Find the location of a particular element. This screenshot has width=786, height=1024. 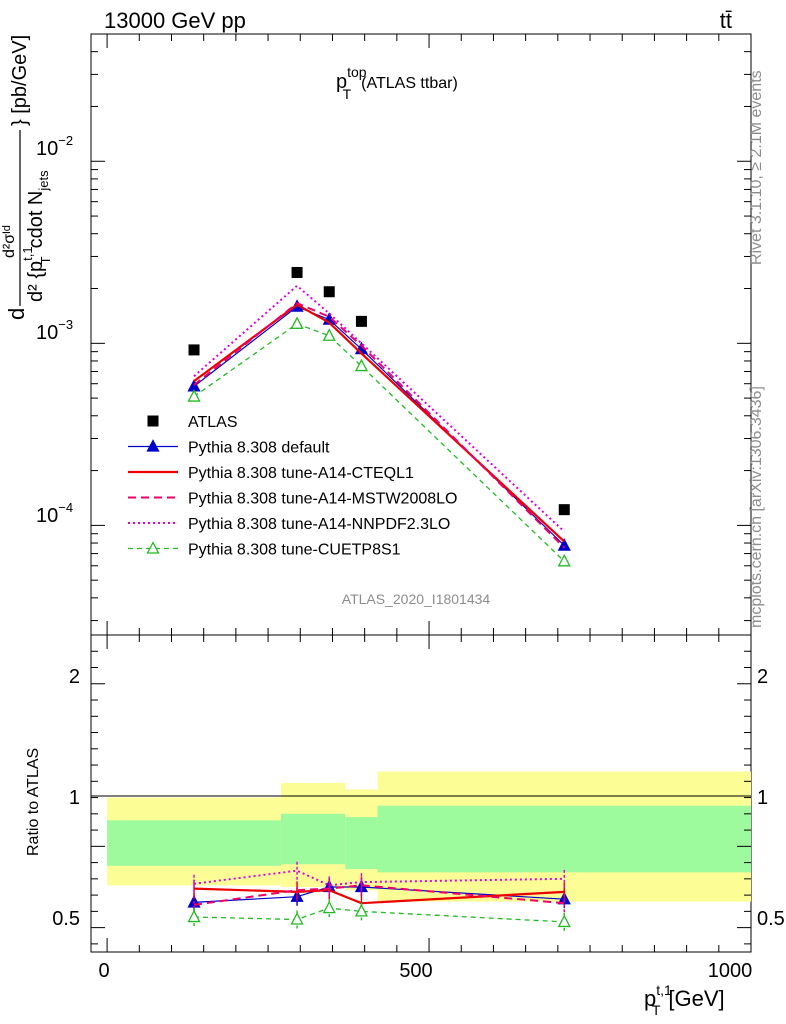

y-label-denominator: d² {pt,1 Tcdot Njets is located at coordinates (36, 236).